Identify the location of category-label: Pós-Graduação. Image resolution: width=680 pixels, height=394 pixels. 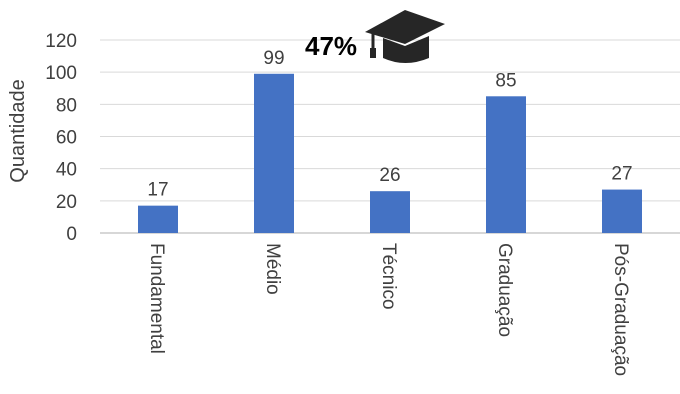
(620, 309).